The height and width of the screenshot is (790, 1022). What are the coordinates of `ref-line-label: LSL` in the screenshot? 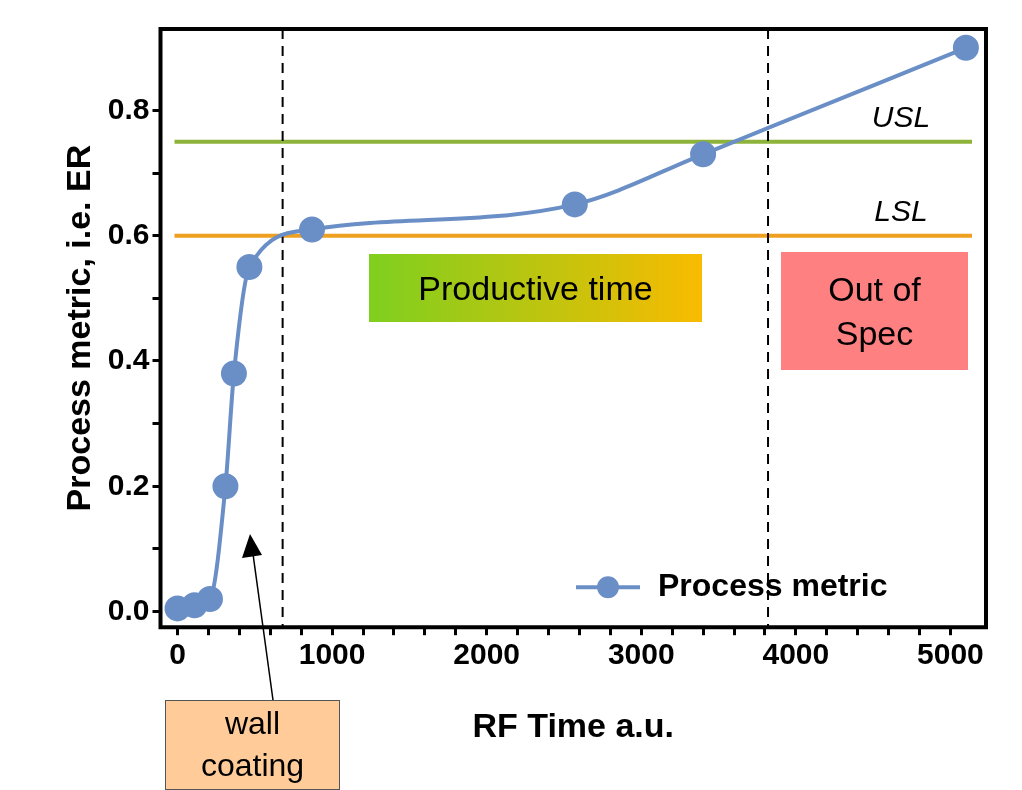 It's located at (901, 211).